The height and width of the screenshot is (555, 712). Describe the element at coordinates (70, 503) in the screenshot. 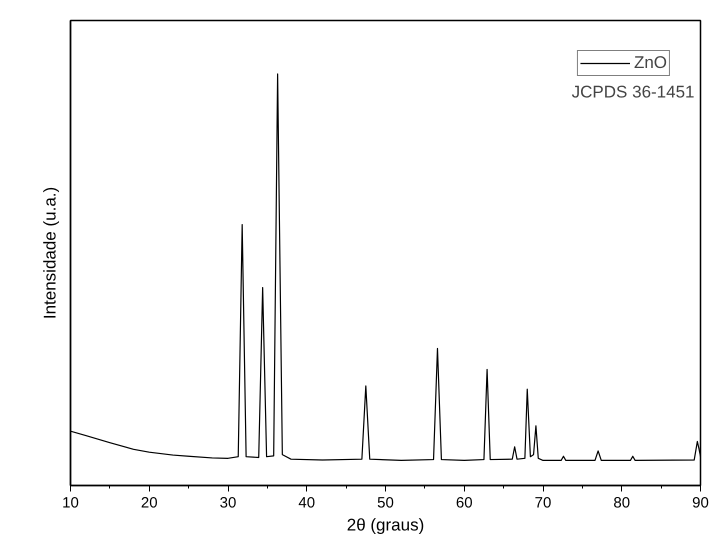

I see `x-tick-label: 10` at that location.